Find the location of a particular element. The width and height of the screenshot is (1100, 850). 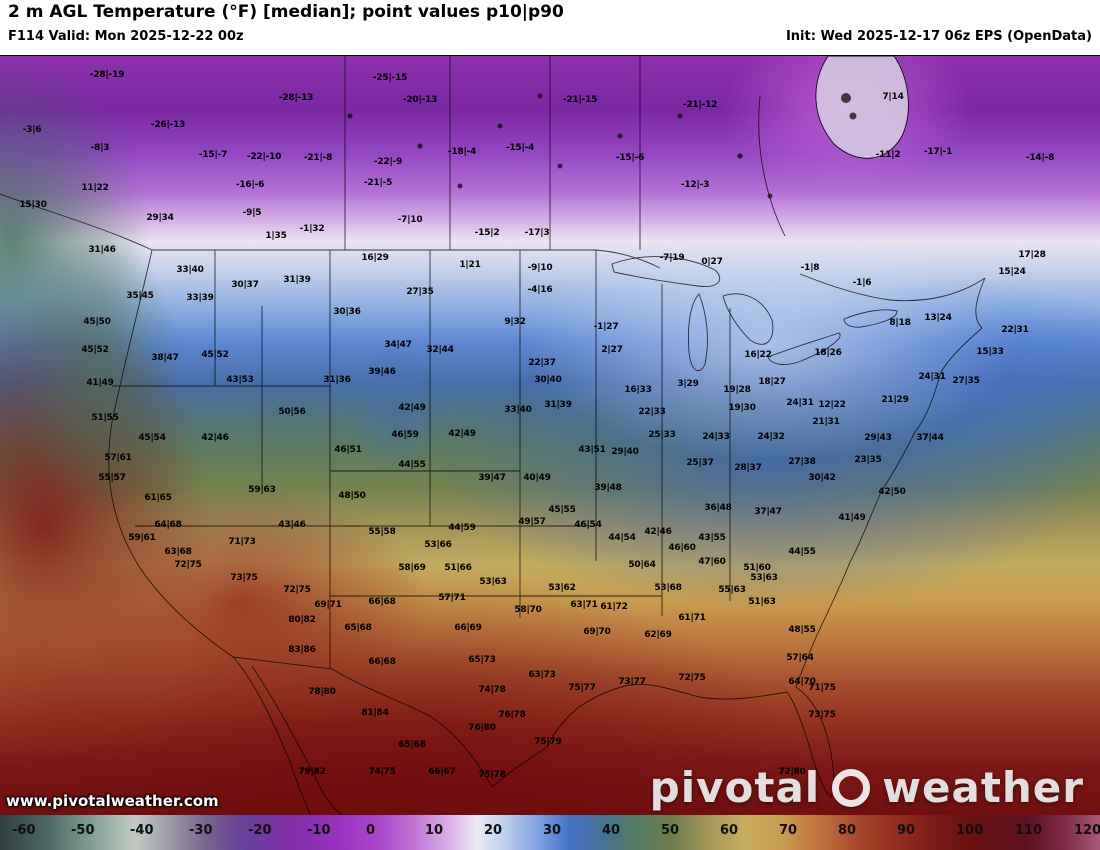

pivotal-weather-logo-icon is located at coordinates (851, 787).